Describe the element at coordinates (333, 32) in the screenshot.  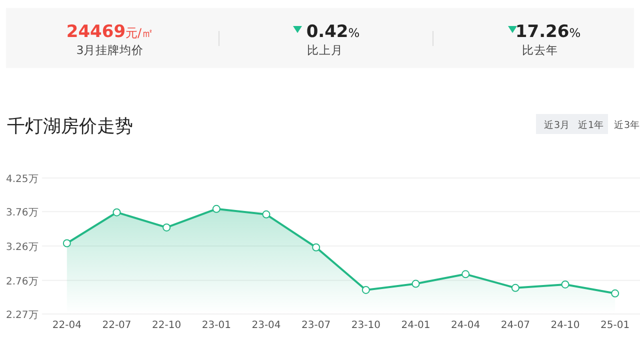
I see `text: 0.42%` at that location.